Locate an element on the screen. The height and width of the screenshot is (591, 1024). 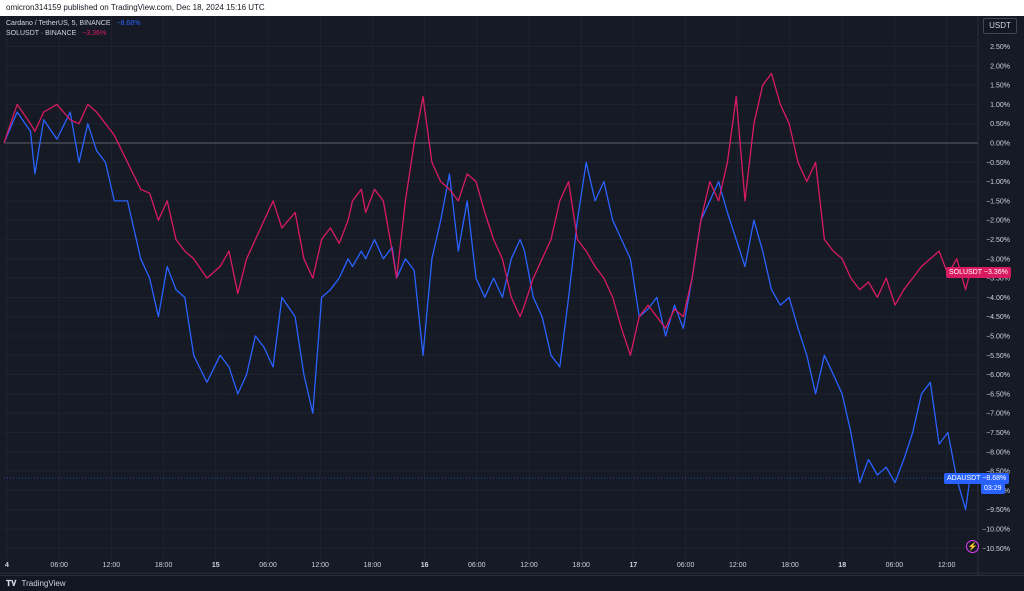
x-tick-label: 4 is located at coordinates (7, 565).